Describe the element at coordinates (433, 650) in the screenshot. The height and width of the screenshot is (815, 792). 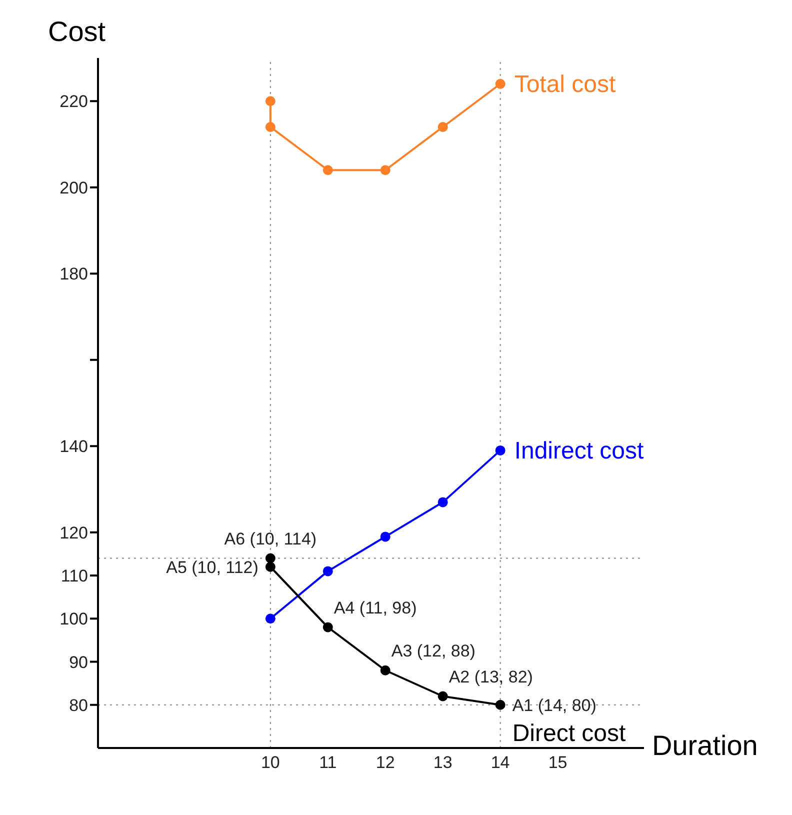
I see `data-label: A3 (12, 88)` at that location.